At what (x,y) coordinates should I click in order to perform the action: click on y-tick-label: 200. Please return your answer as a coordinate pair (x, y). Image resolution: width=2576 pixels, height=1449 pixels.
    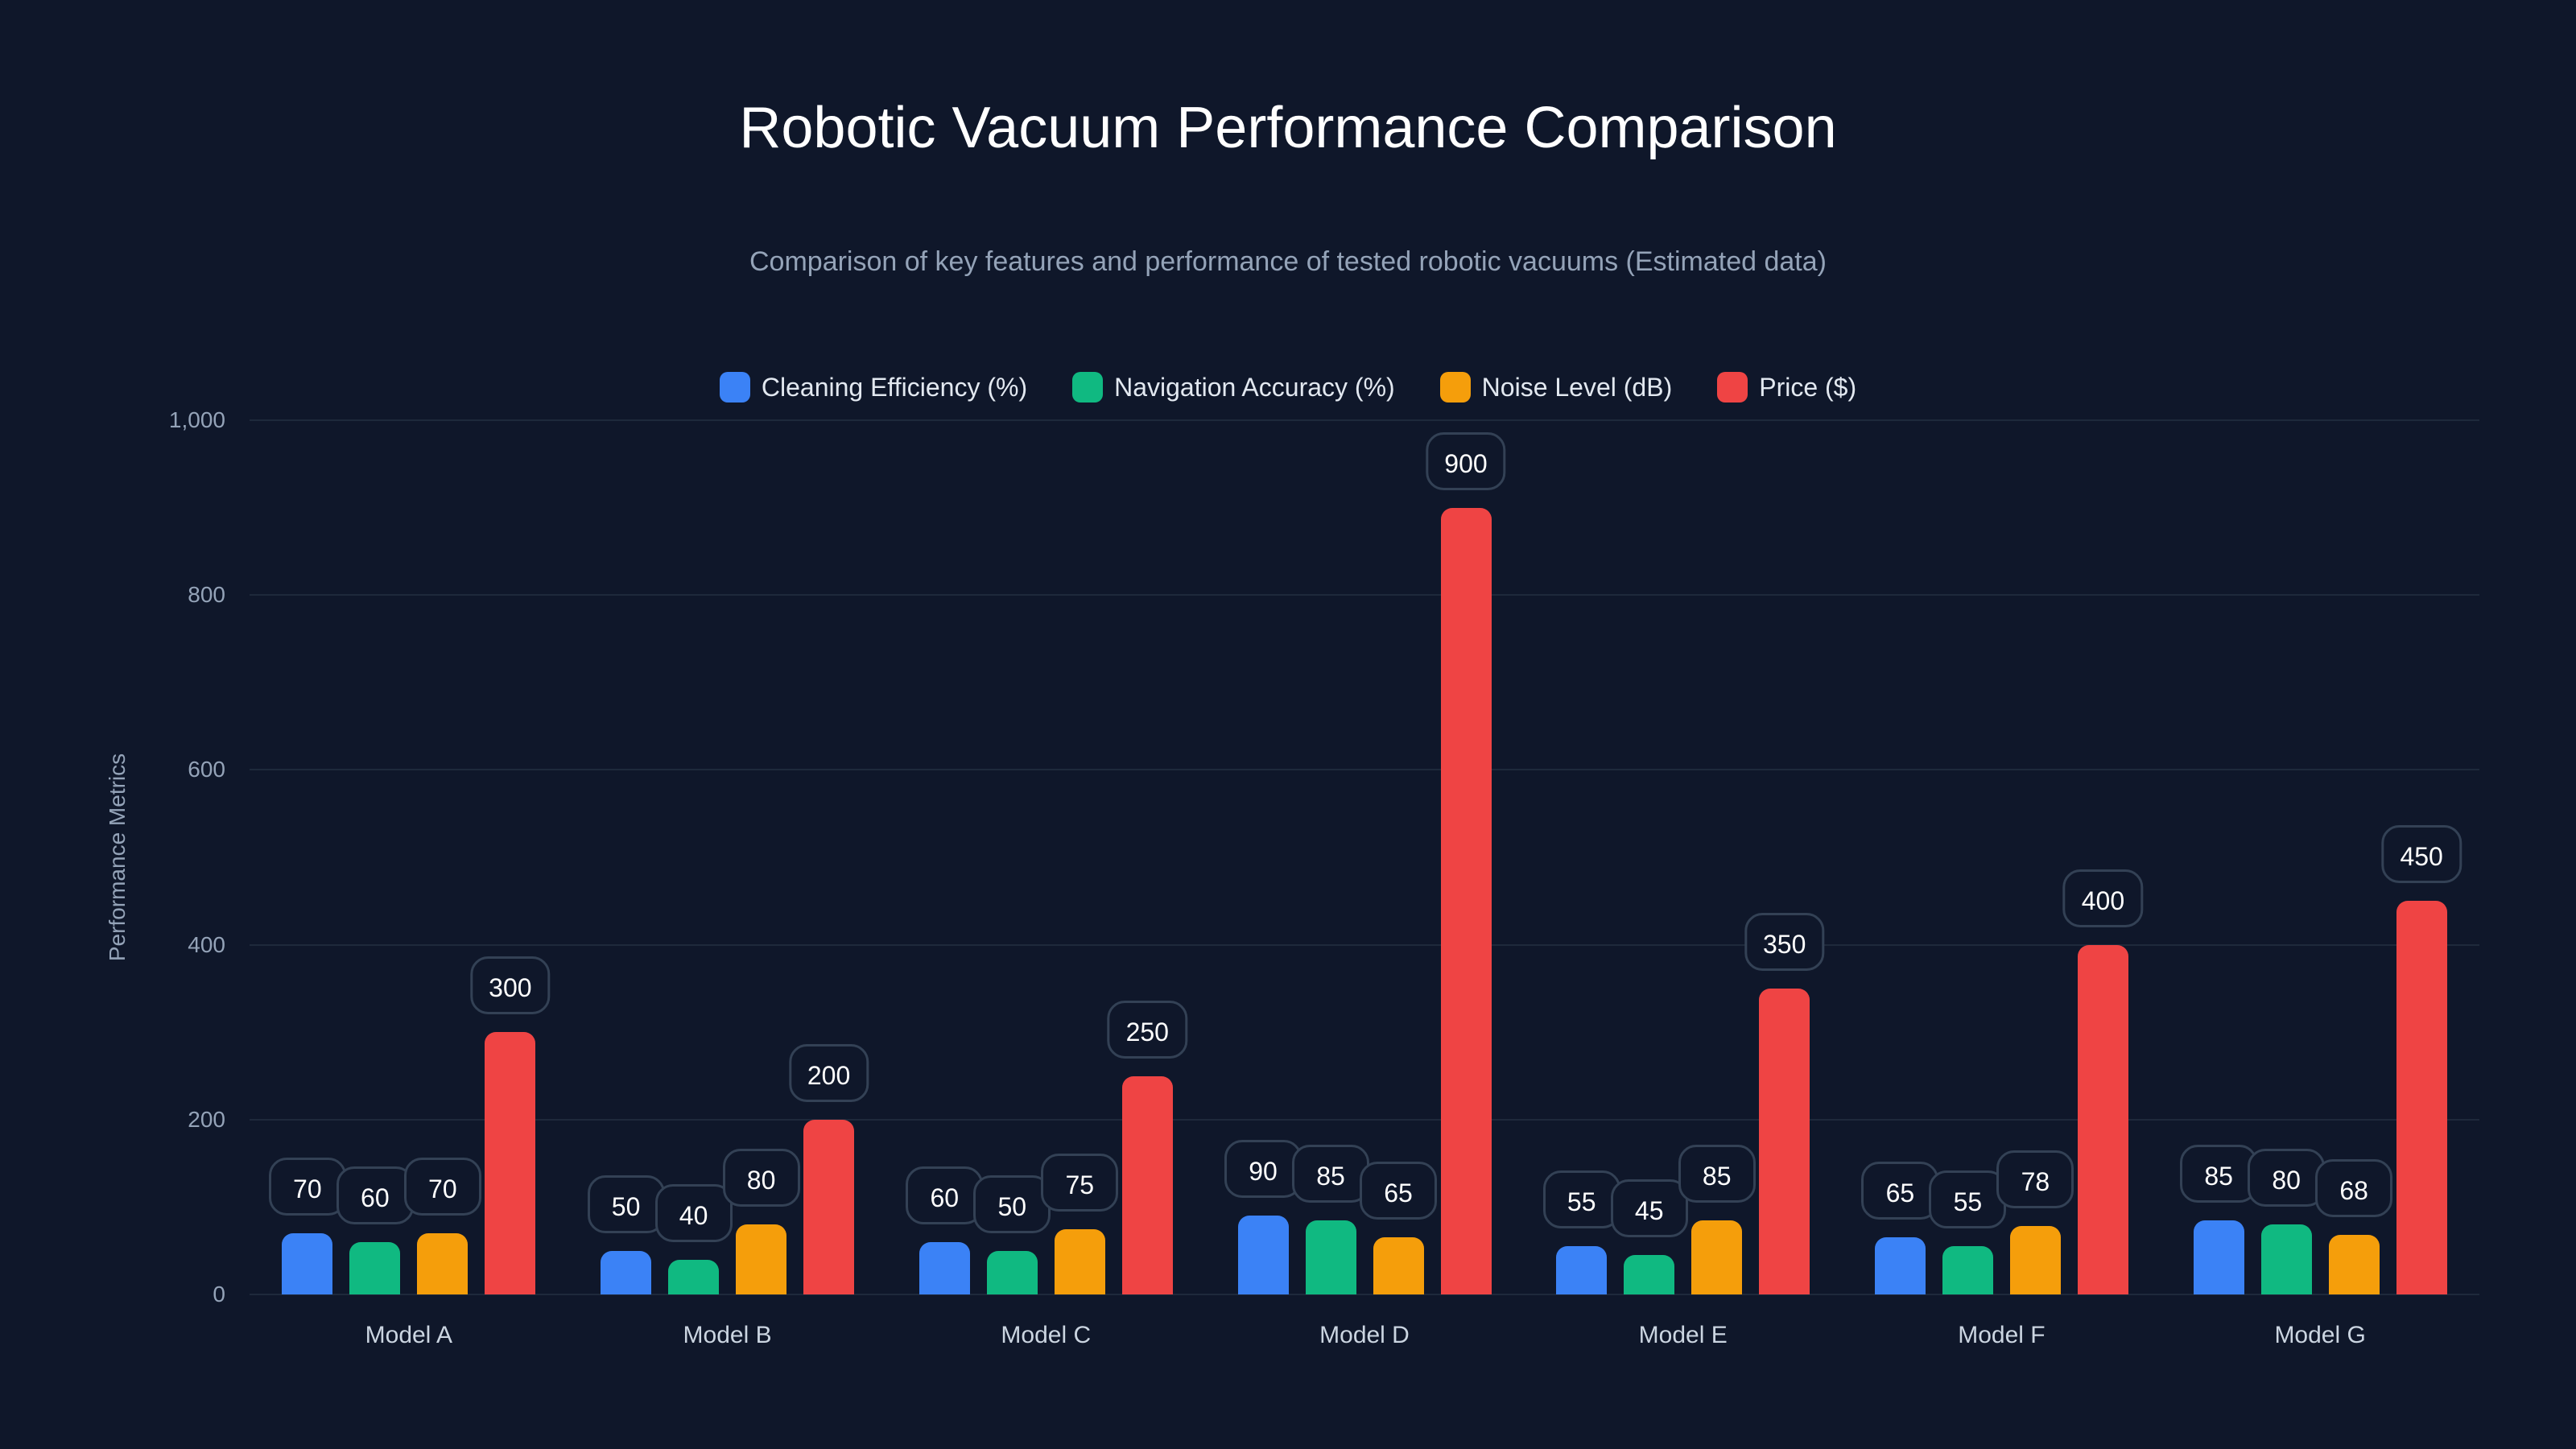
    Looking at the image, I should click on (206, 1119).